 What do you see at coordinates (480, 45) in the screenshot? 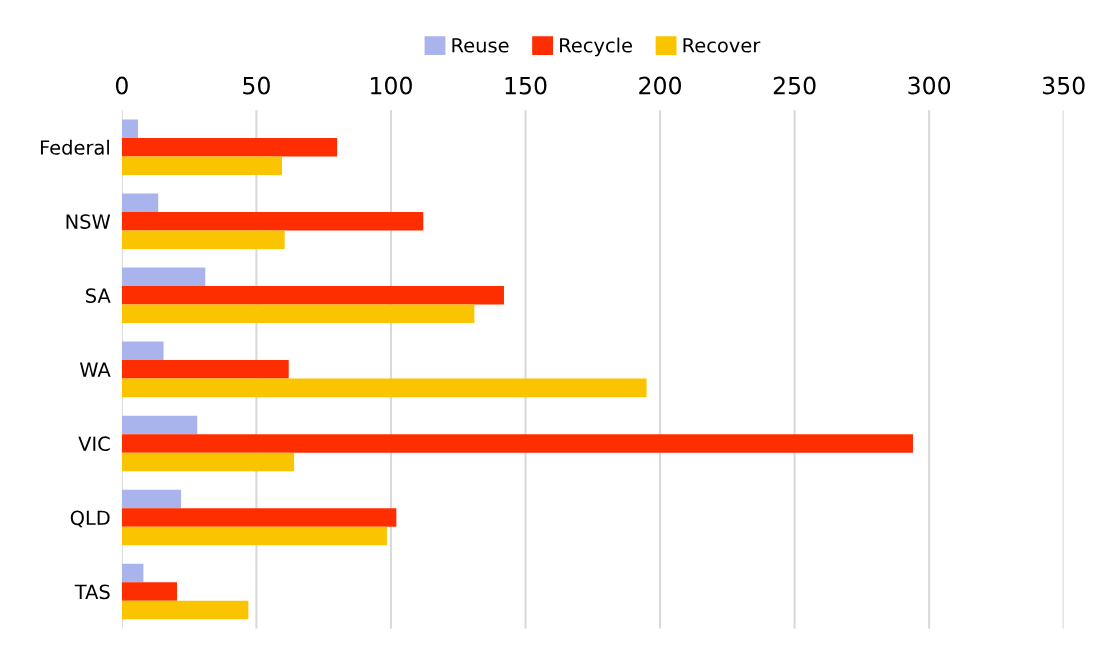
I see `legend-label: Reuse` at bounding box center [480, 45].